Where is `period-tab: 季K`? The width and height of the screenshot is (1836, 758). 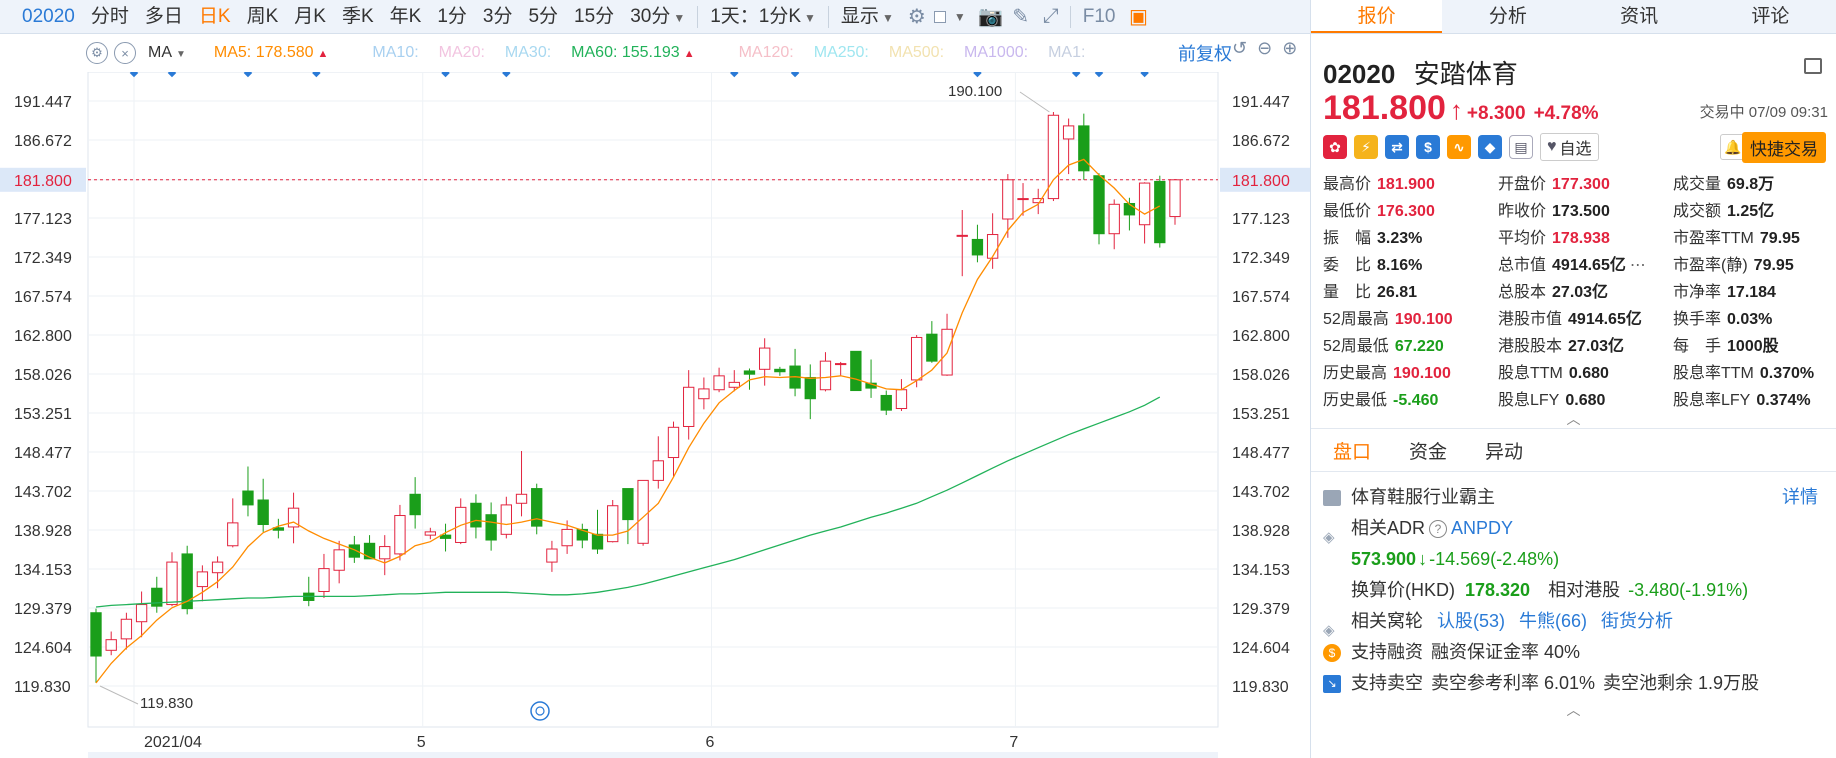 period-tab: 季K is located at coordinates (357, 16).